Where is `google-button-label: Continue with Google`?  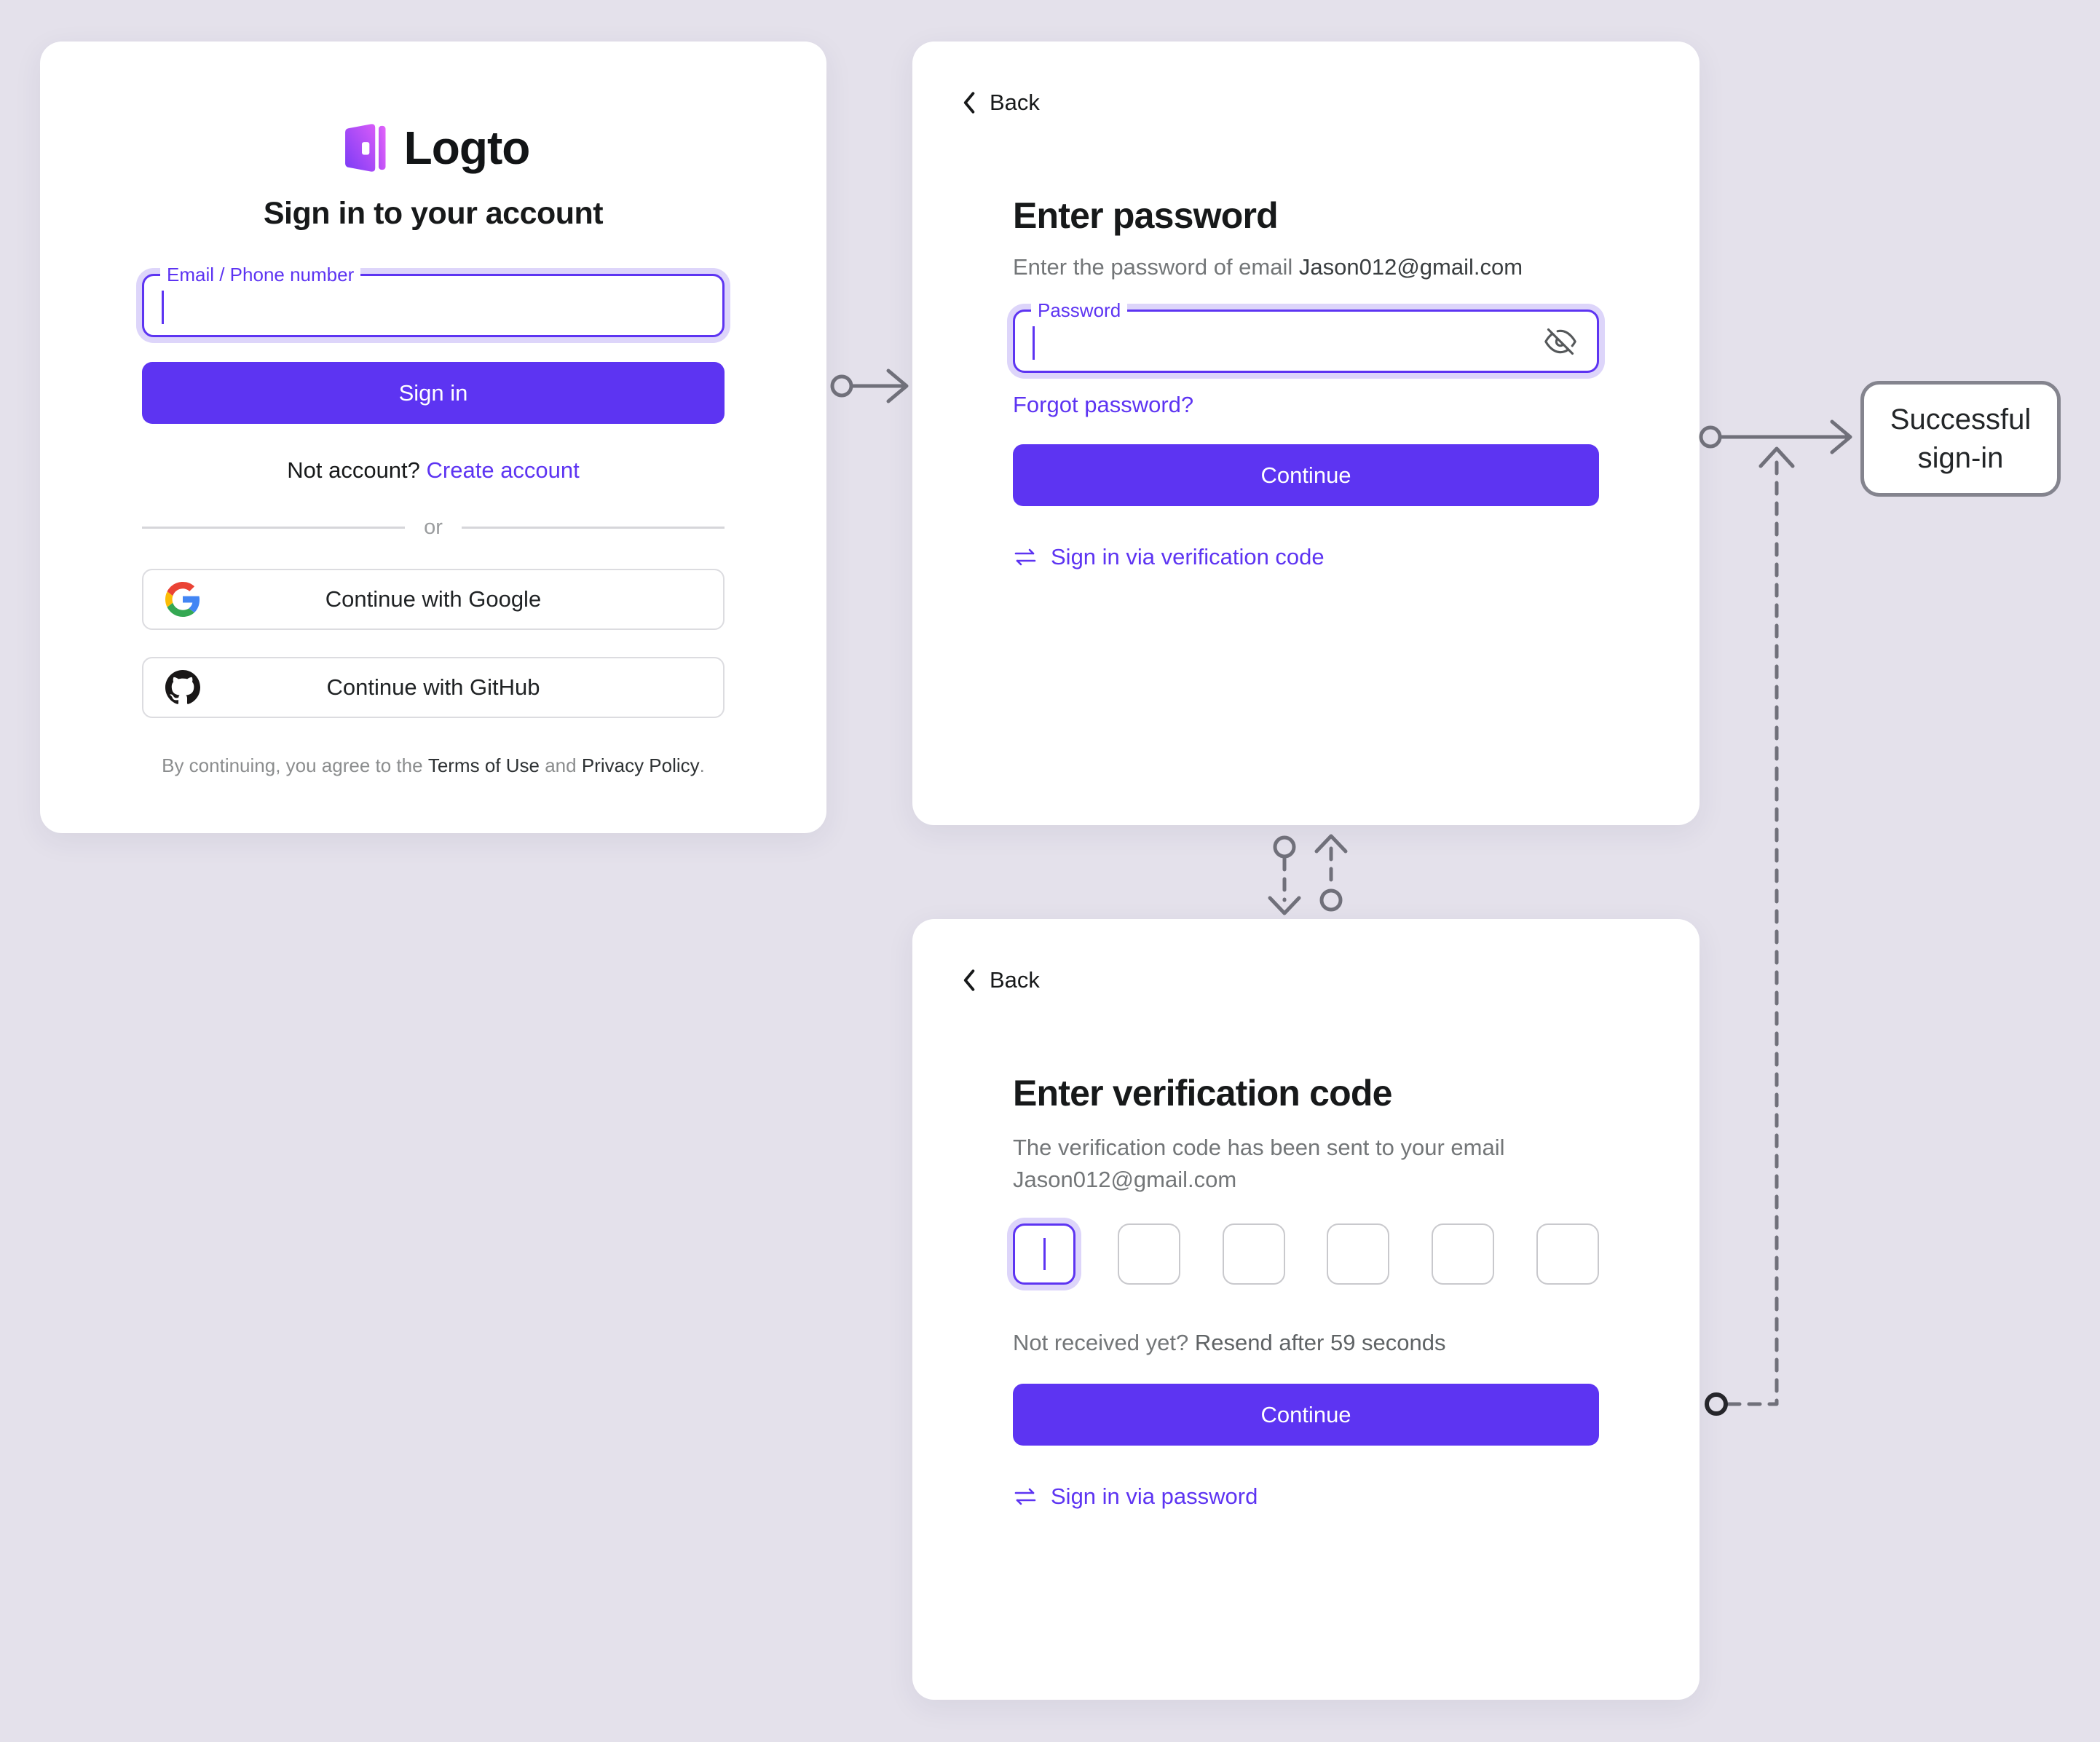 google-button-label: Continue with Google is located at coordinates (434, 599).